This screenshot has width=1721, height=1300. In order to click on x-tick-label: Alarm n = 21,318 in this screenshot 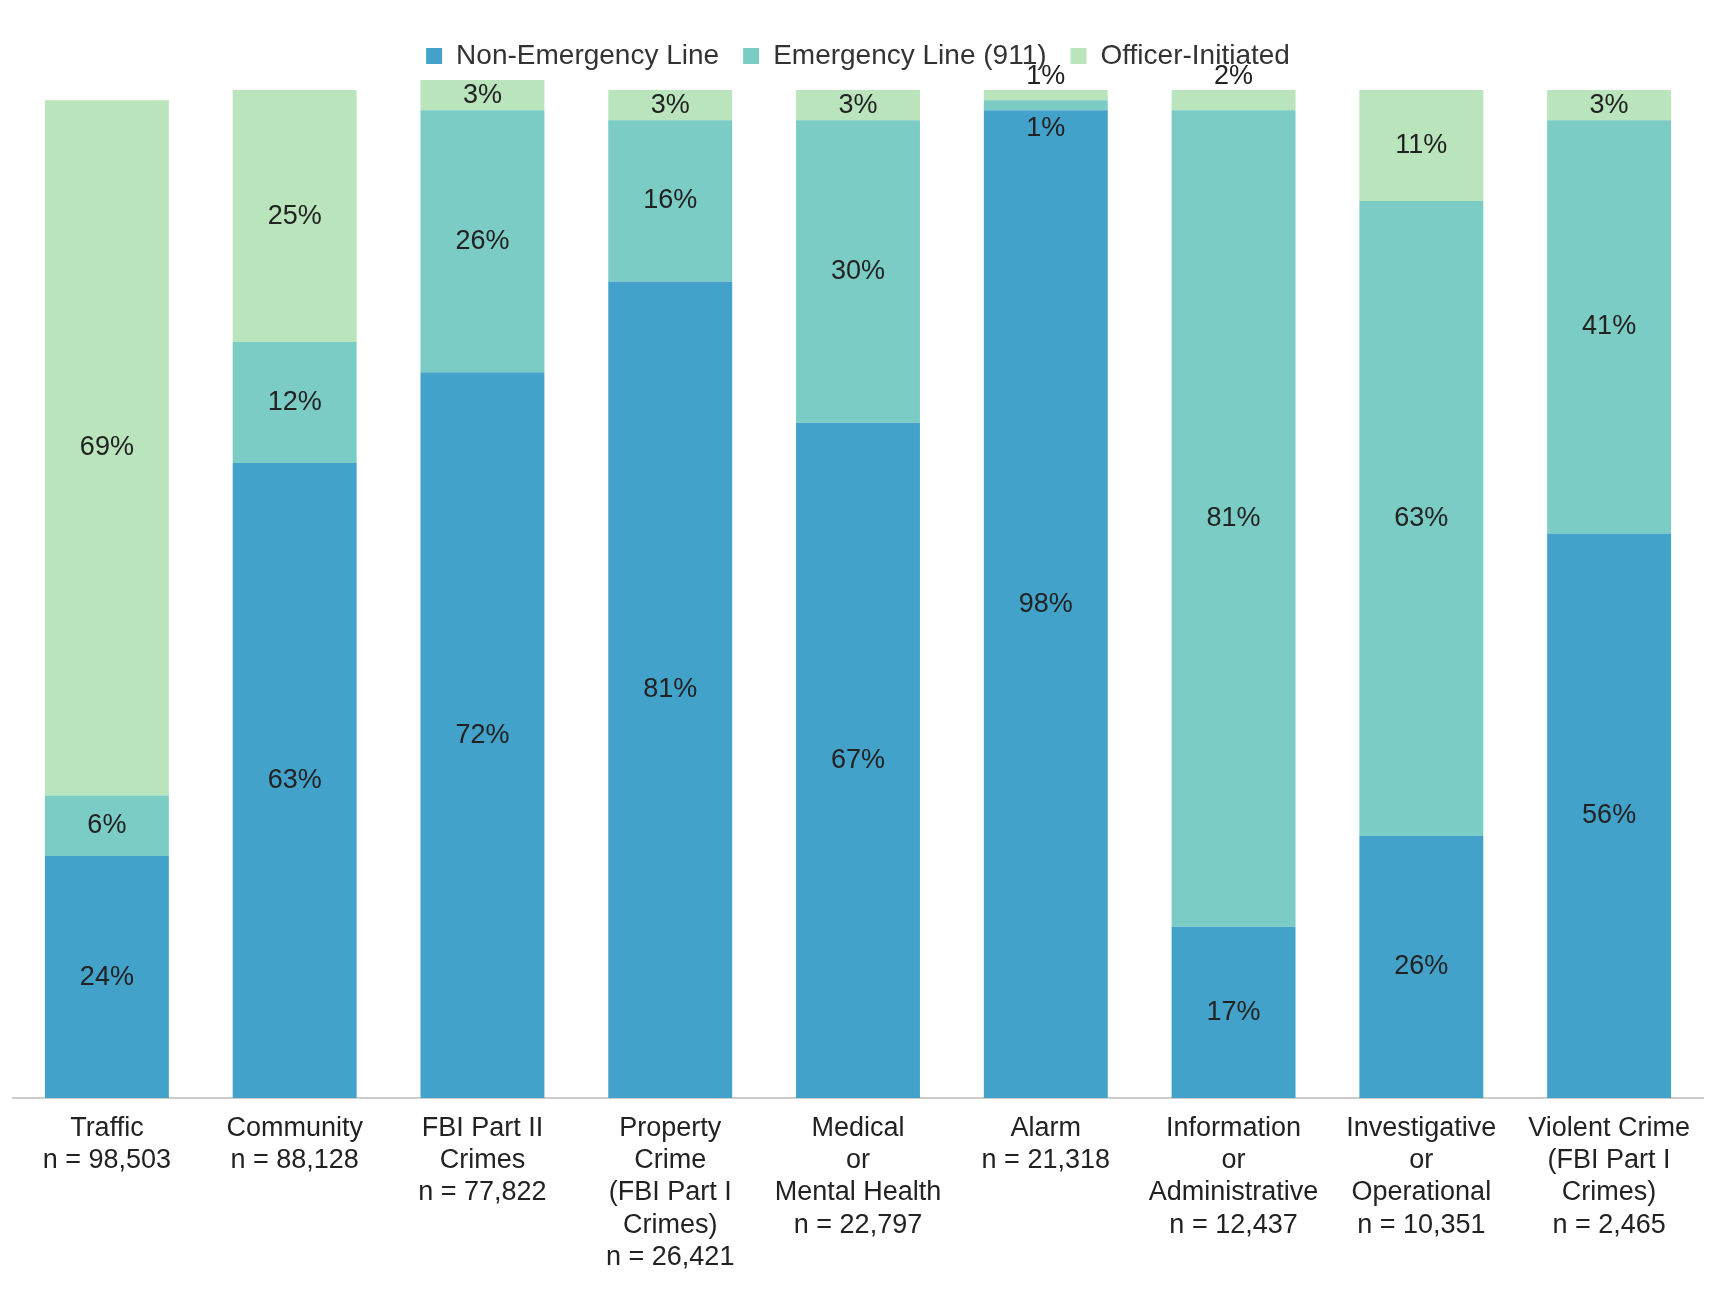, I will do `click(1045, 1143)`.